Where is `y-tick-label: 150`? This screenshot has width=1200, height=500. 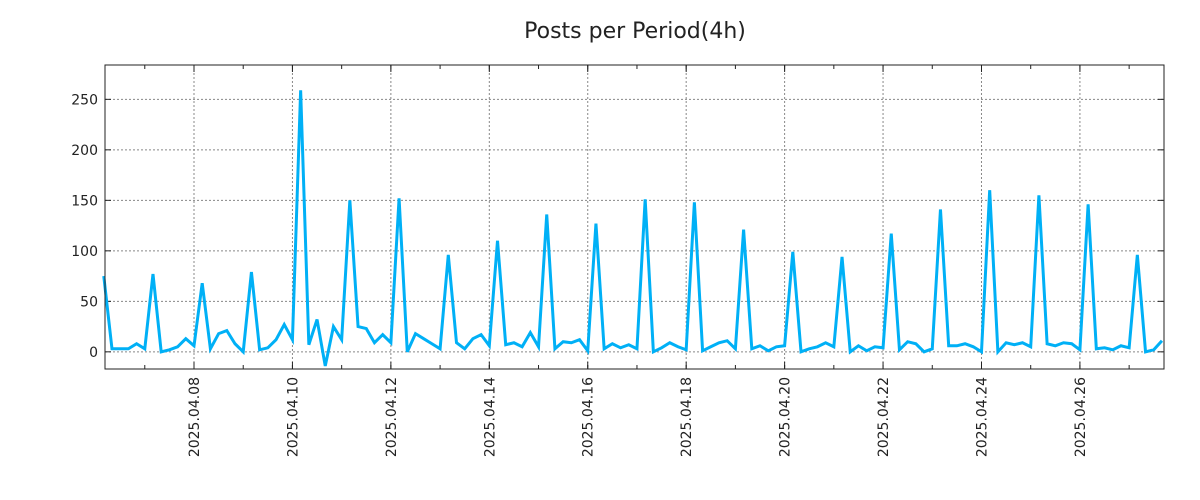
y-tick-label: 150 is located at coordinates (84, 201).